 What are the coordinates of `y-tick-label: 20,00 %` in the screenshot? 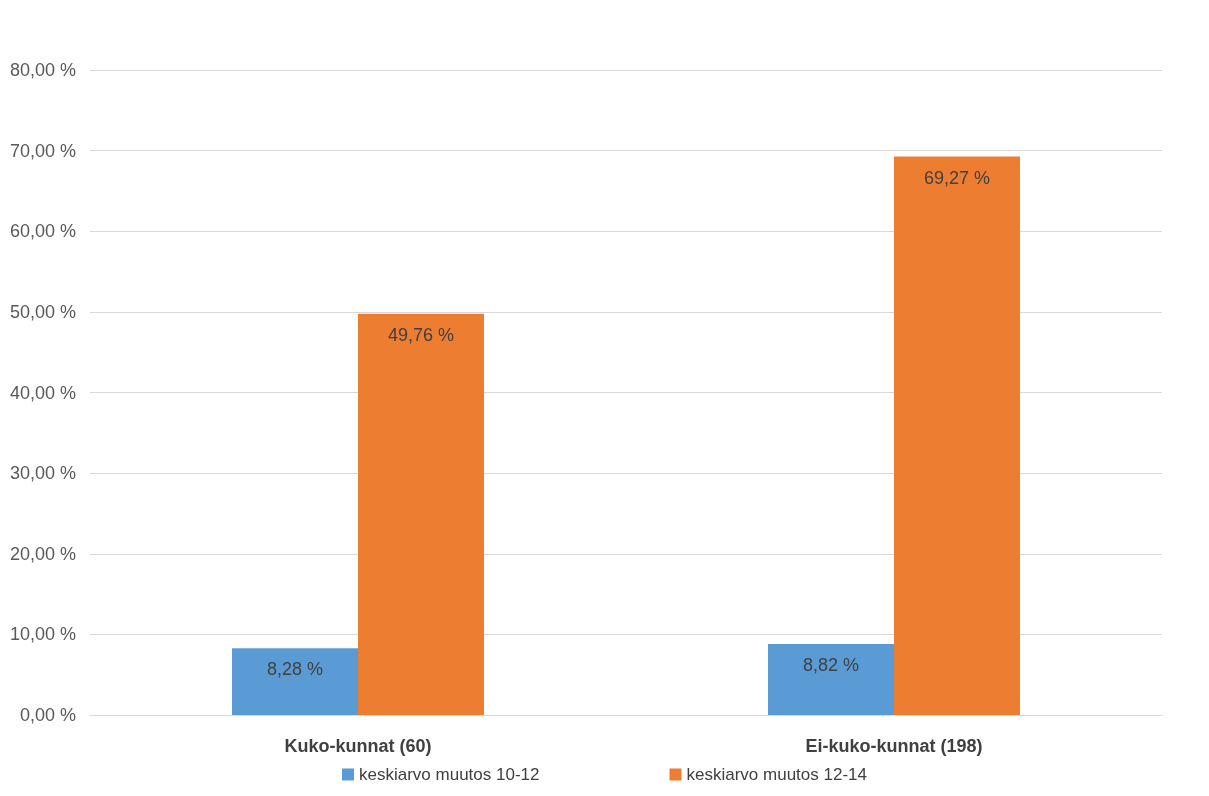 It's located at (42, 553).